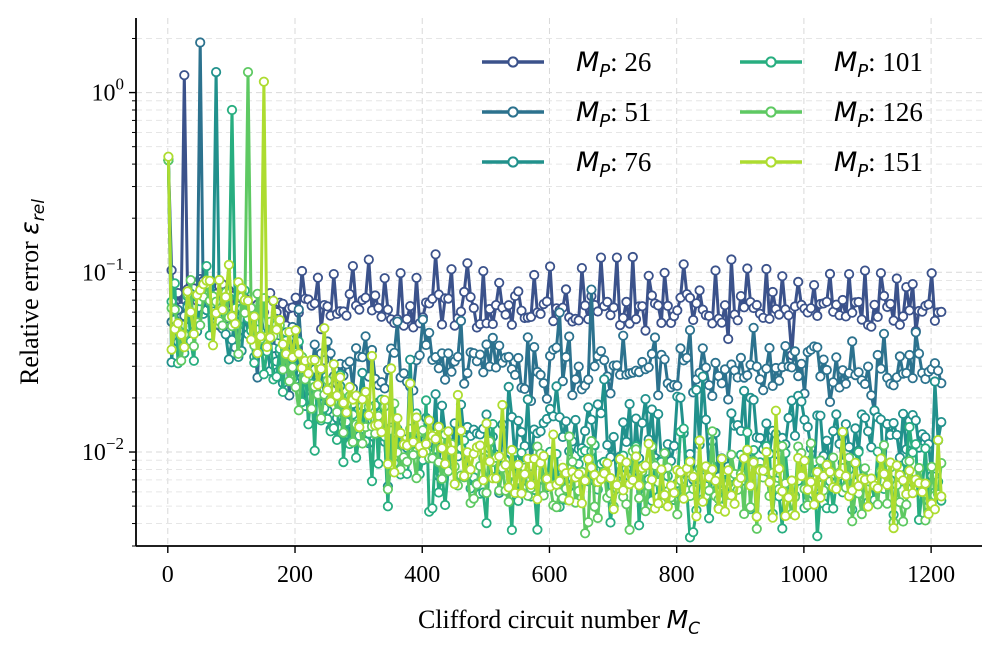  I want to click on legend-entry-51: MP: 51, so click(566, 114).